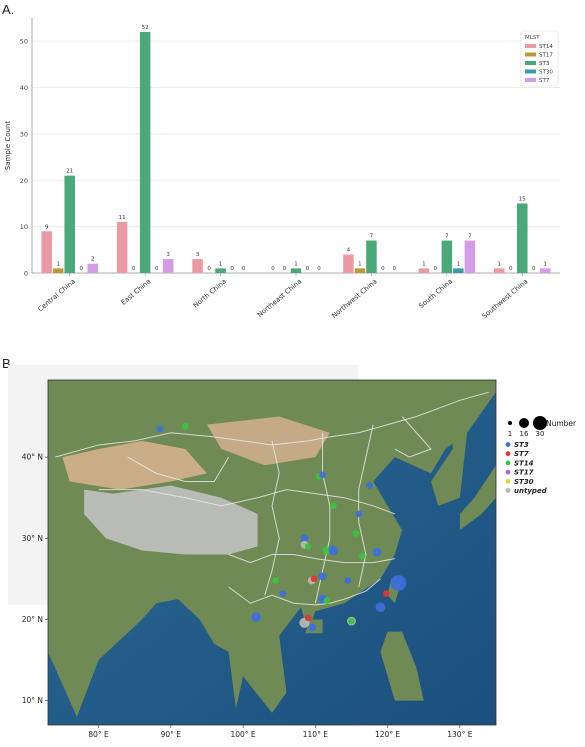  I want to click on legend-label: ST3, so click(544, 64).